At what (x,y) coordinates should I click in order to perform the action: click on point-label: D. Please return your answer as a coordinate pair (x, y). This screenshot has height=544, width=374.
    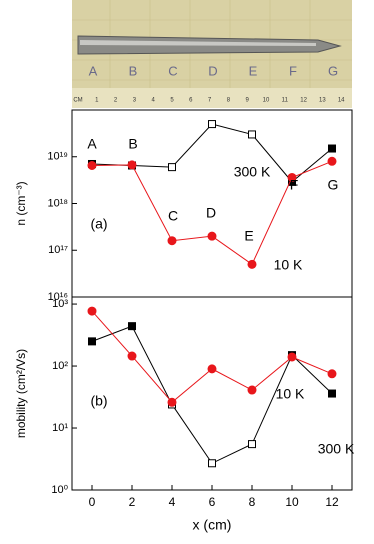
    Looking at the image, I should click on (211, 213).